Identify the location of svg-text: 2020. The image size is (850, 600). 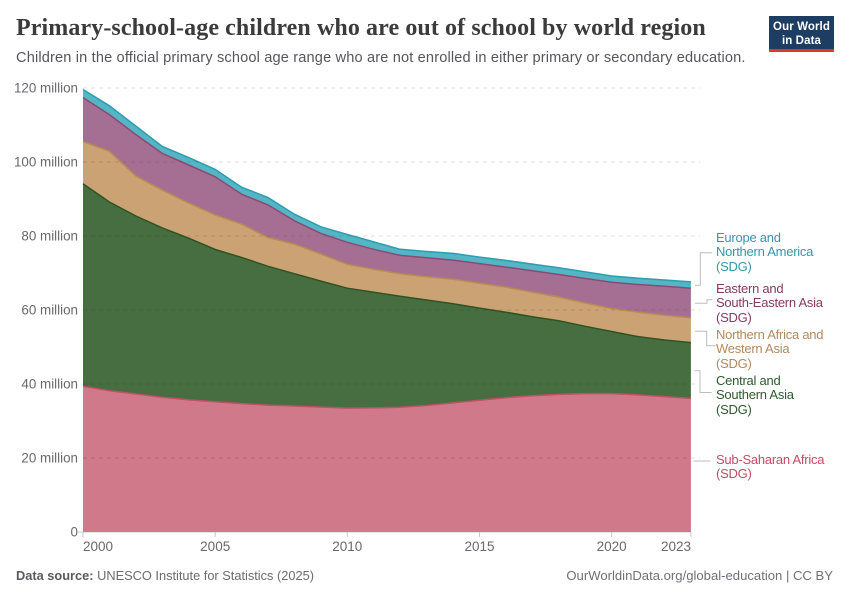
(612, 546).